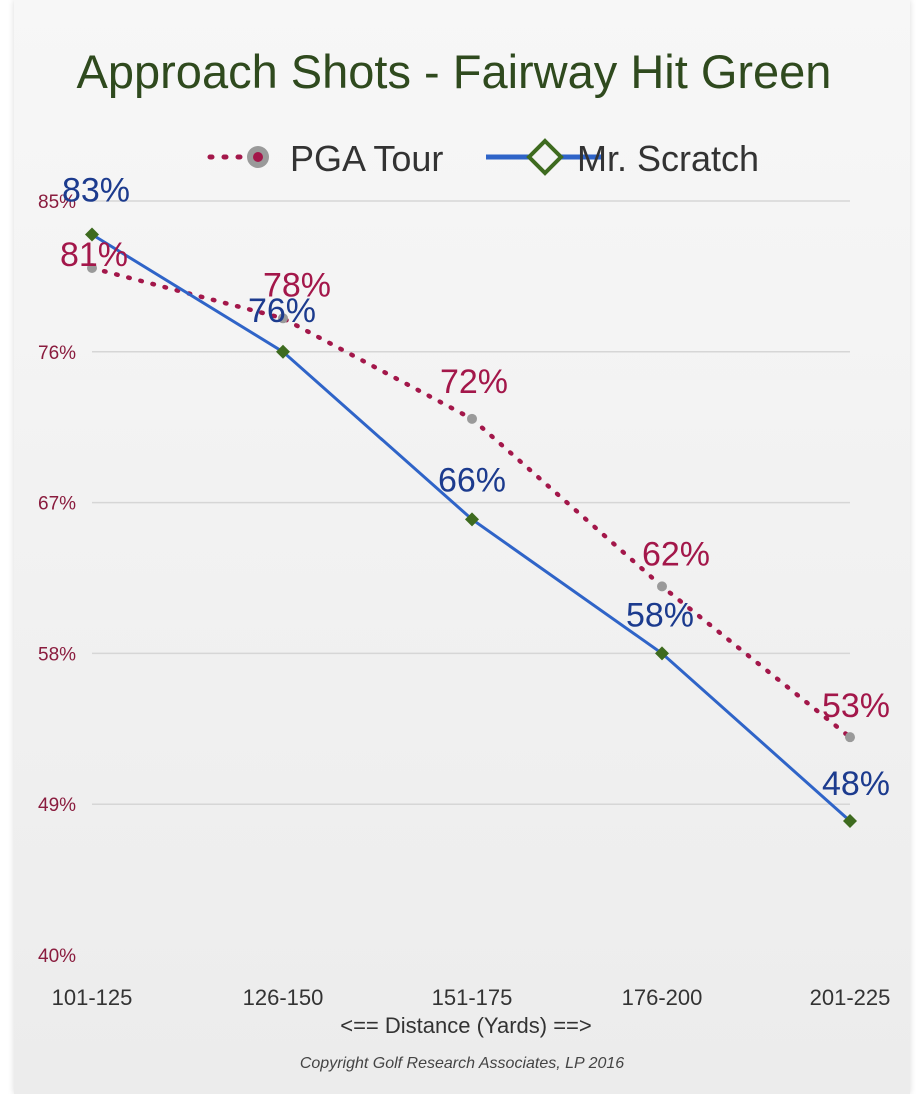  What do you see at coordinates (258, 157) in the screenshot?
I see `legend-pga-marker-center` at bounding box center [258, 157].